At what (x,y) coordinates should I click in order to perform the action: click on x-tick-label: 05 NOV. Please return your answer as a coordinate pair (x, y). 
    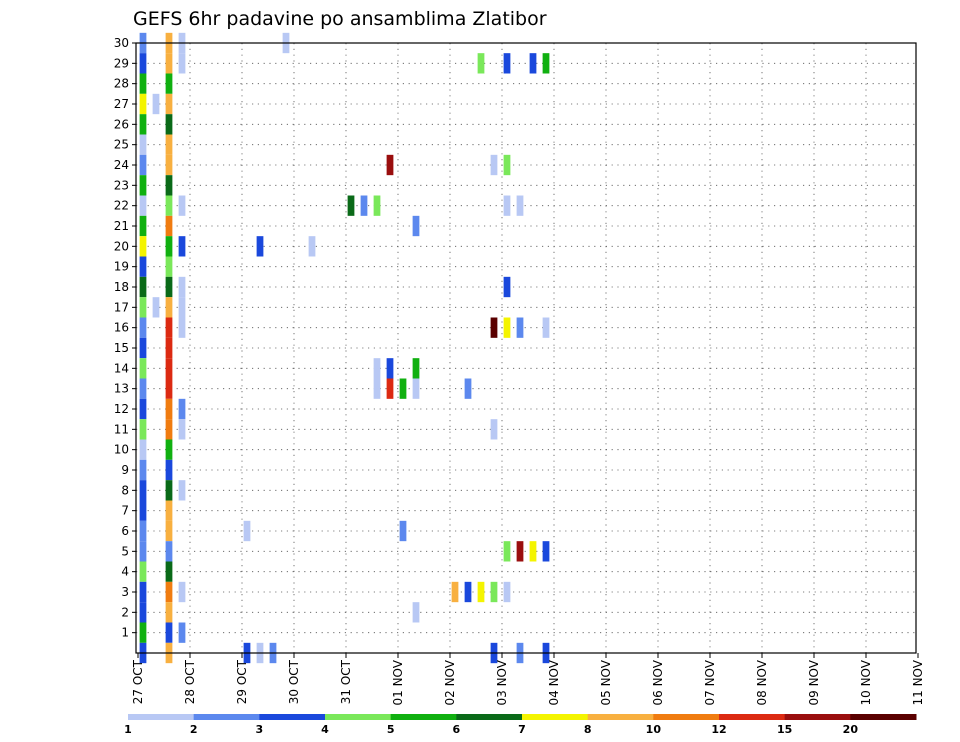
    Looking at the image, I should click on (606, 682).